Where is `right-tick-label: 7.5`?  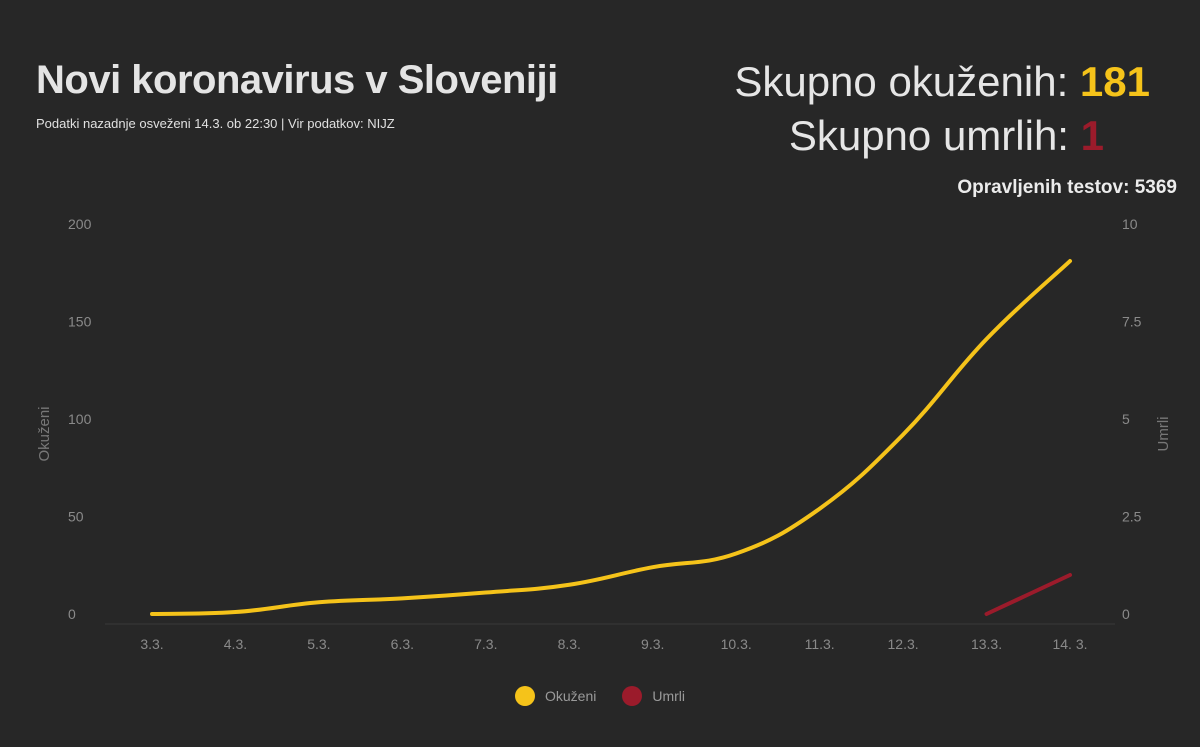 right-tick-label: 7.5 is located at coordinates (1132, 322).